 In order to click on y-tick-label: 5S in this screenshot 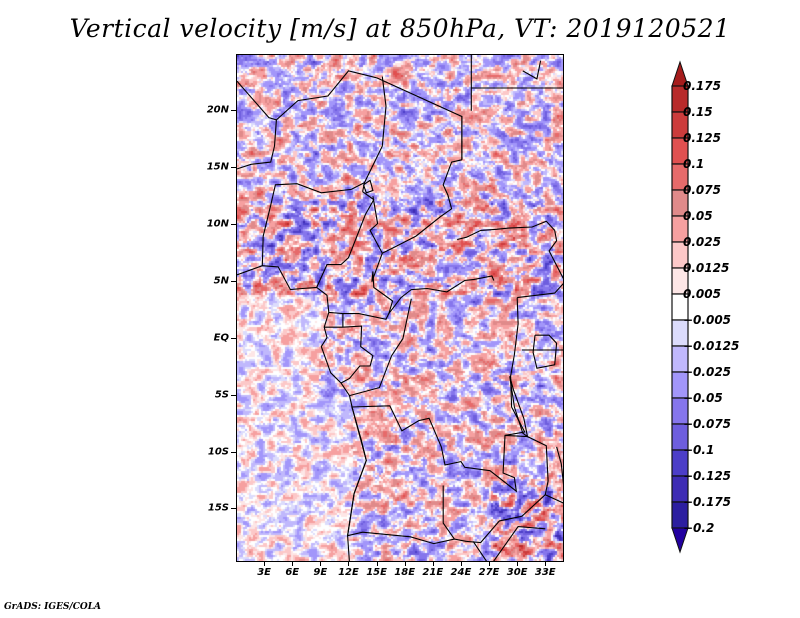, I will do `click(221, 395)`.